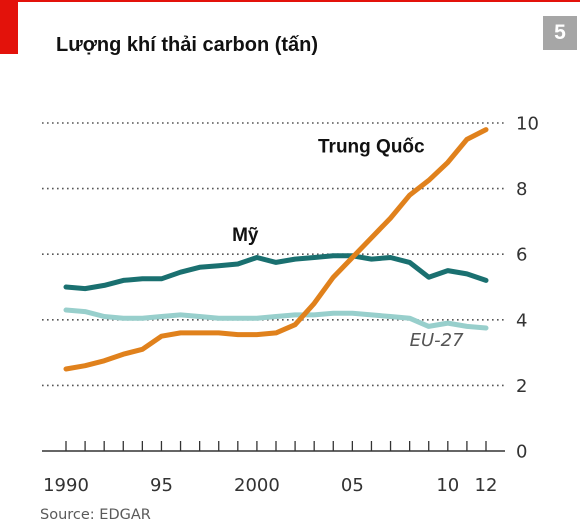 The width and height of the screenshot is (580, 532). Describe the element at coordinates (273, 446) in the screenshot. I see `x-axis` at that location.